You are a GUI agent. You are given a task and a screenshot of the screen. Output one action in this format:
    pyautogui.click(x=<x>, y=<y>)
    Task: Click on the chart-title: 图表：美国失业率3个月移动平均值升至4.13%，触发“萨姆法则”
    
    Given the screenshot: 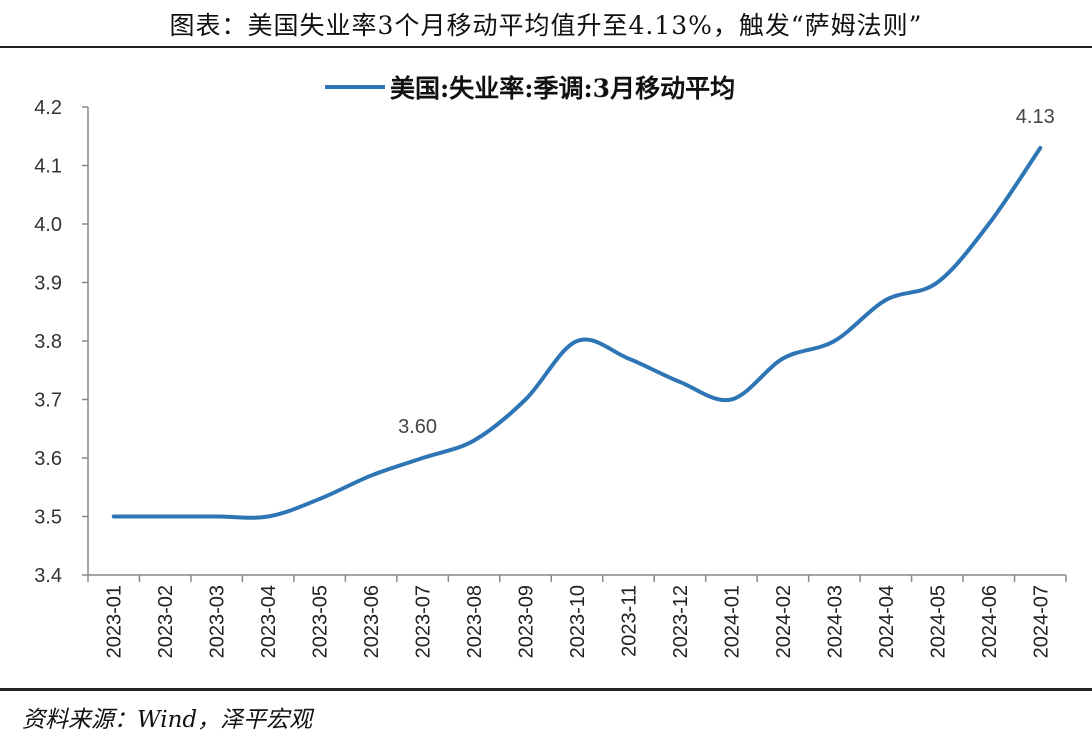 What is the action you would take?
    pyautogui.click(x=546, y=25)
    